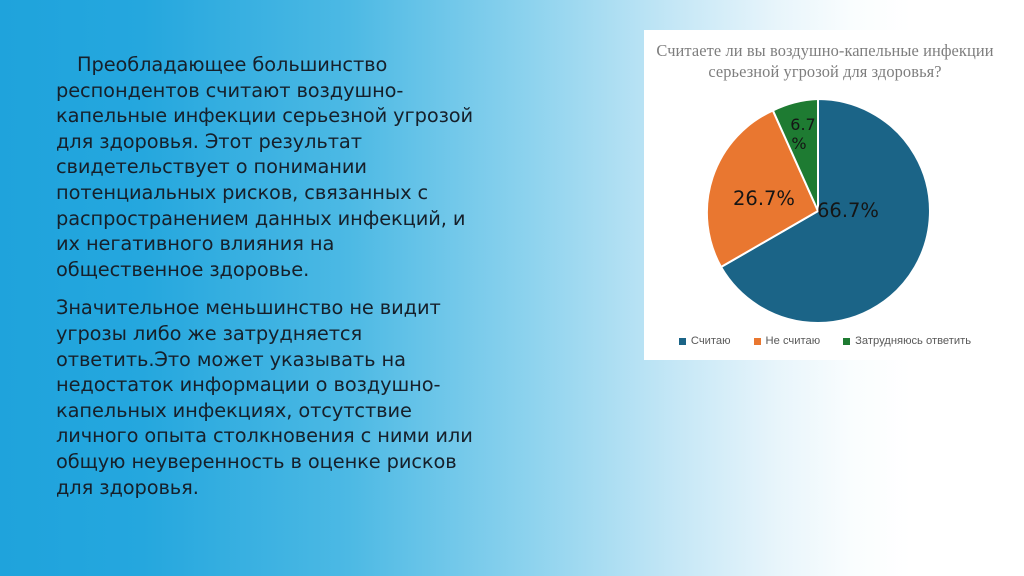 This screenshot has width=1024, height=576. I want to click on legend-swatch-green-icon, so click(847, 341).